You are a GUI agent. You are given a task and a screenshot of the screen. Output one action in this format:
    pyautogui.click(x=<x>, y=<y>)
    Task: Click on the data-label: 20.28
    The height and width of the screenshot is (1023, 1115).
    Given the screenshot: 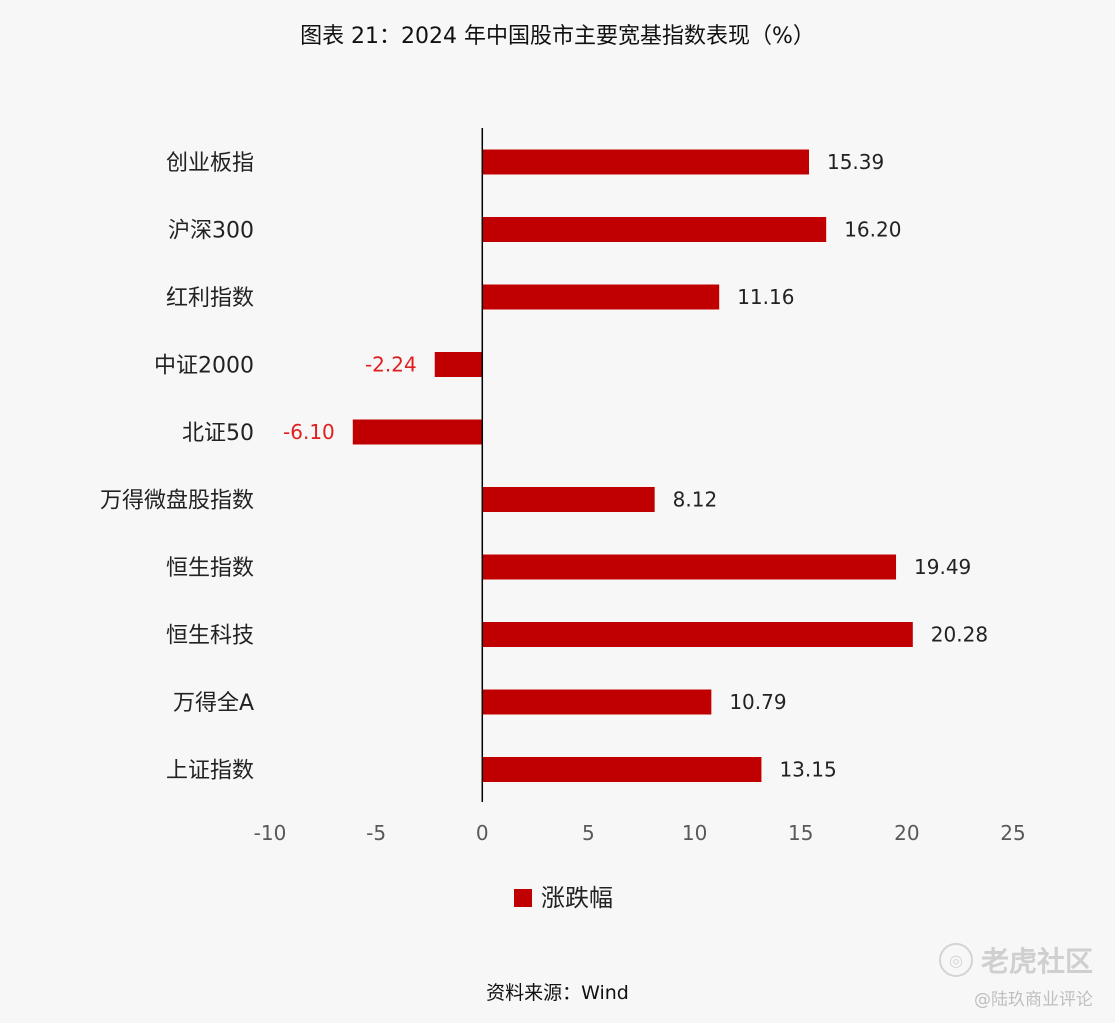 What is the action you would take?
    pyautogui.click(x=959, y=635)
    